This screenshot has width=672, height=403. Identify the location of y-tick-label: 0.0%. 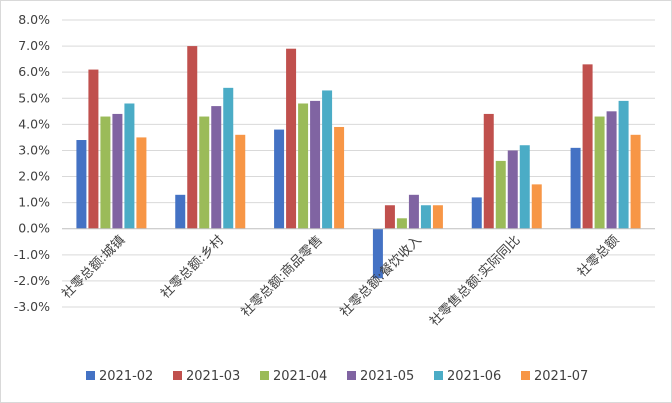
(34, 228).